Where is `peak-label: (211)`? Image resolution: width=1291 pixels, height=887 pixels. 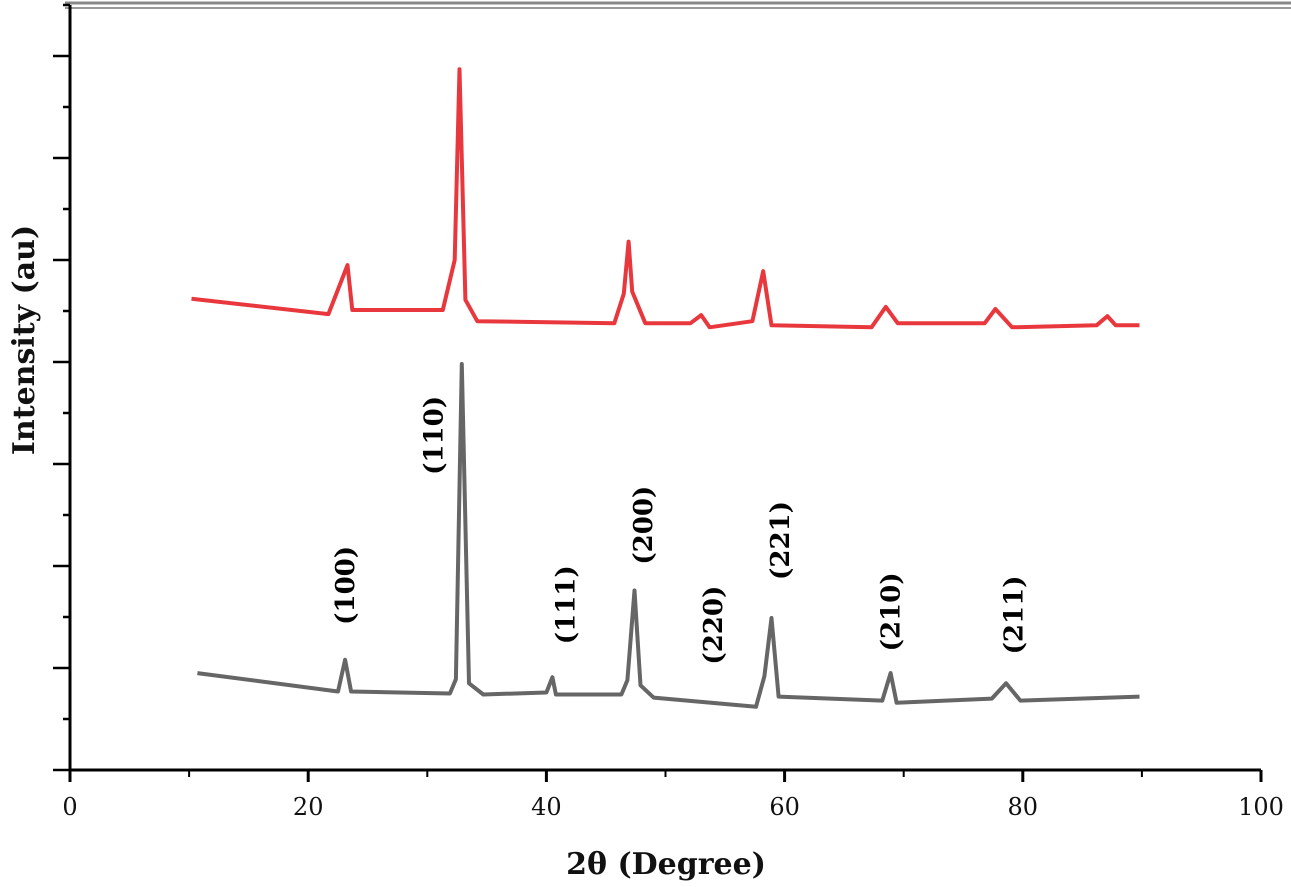 peak-label: (211) is located at coordinates (1014, 615).